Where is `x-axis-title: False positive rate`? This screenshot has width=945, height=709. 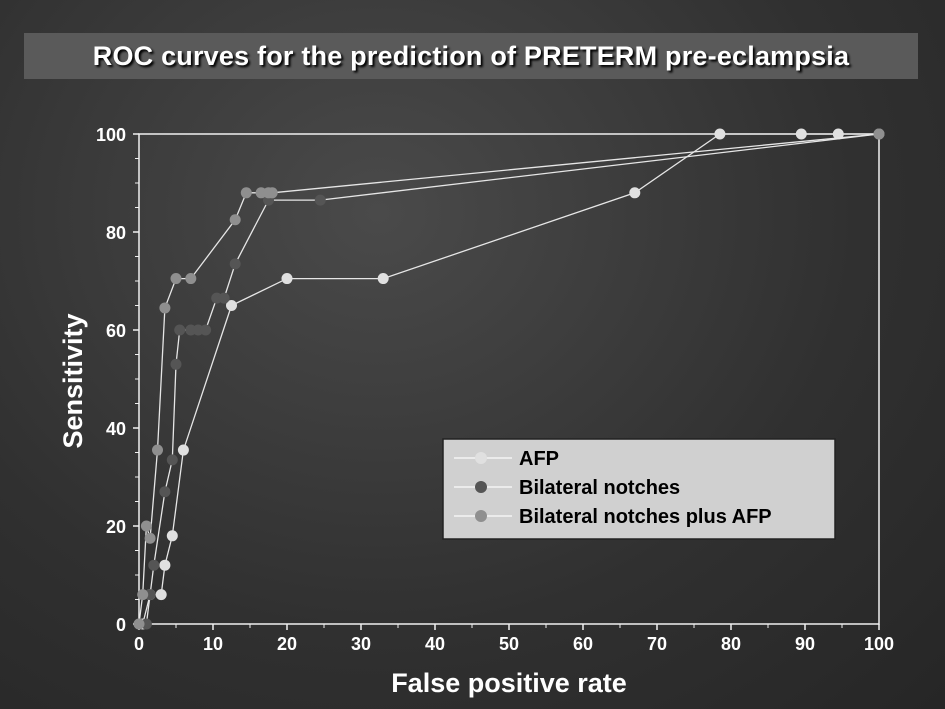 x-axis-title: False positive rate is located at coordinates (509, 683).